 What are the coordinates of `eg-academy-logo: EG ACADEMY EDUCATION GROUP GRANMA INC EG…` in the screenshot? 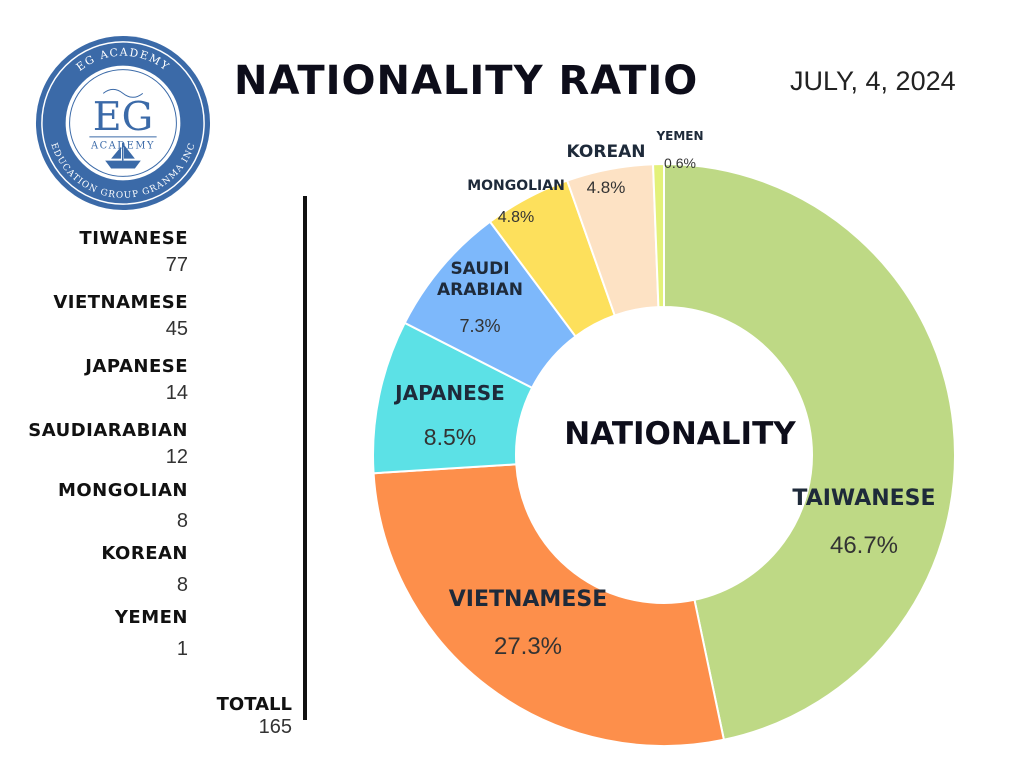 It's located at (123, 123).